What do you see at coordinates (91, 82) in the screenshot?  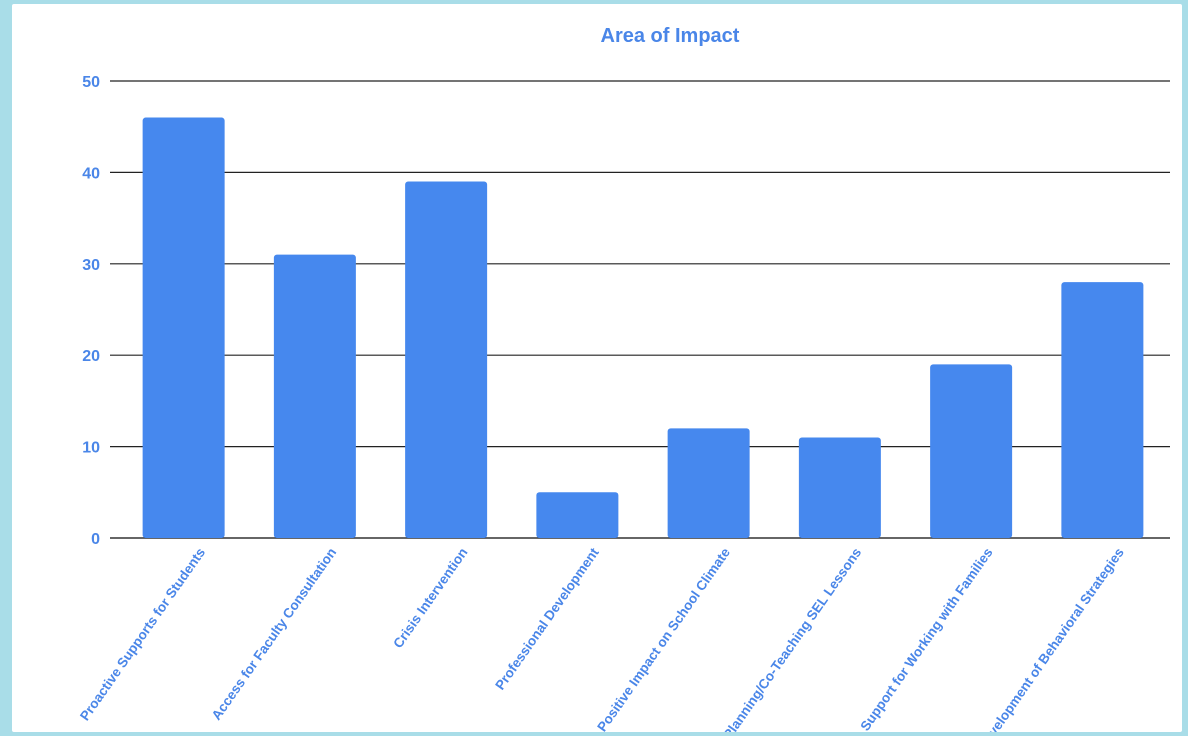 I see `y-tick-label: 50` at bounding box center [91, 82].